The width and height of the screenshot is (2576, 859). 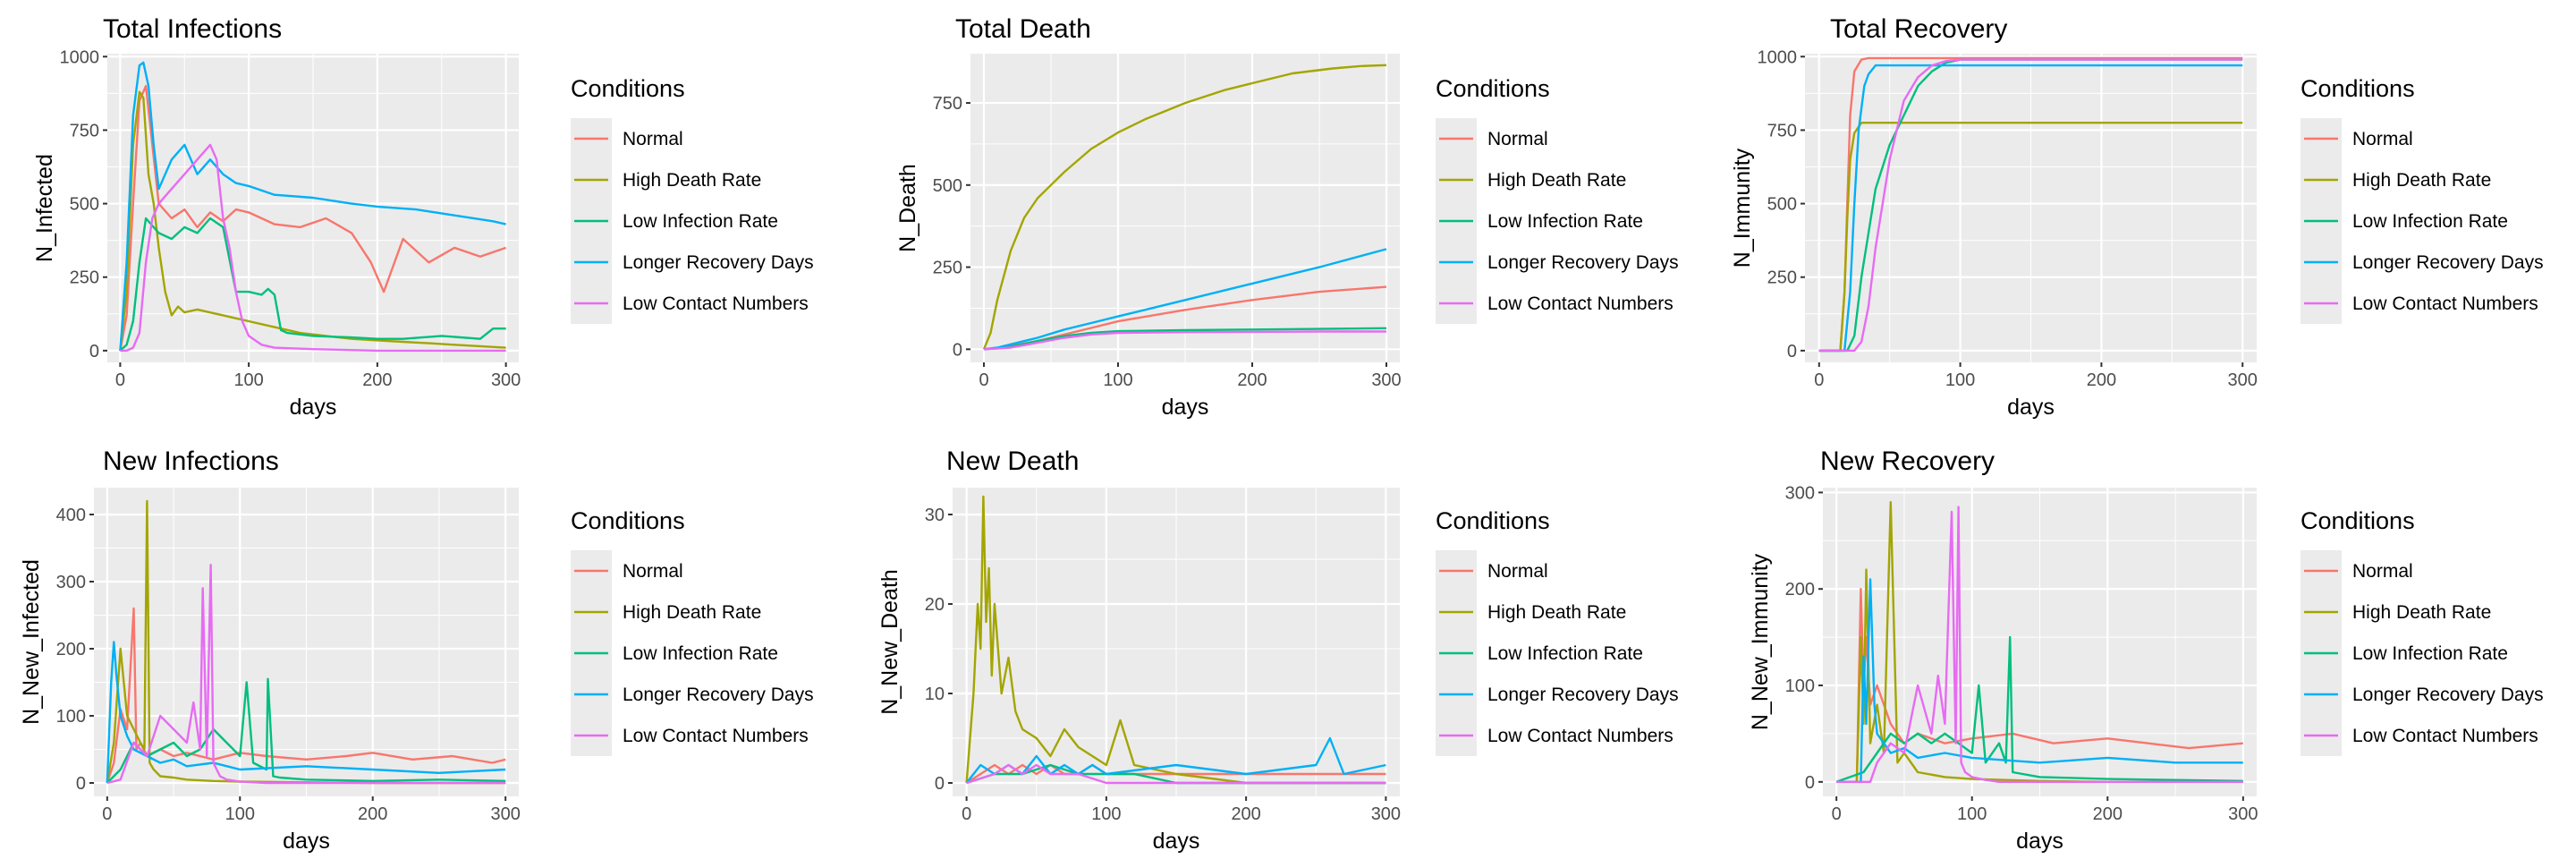 I want to click on y-axis-title: N_Death, so click(x=907, y=208).